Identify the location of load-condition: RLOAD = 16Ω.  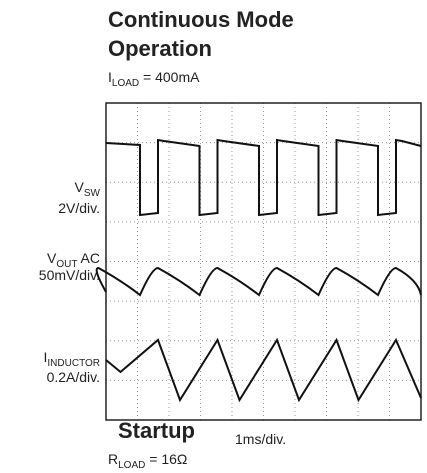
(147, 461).